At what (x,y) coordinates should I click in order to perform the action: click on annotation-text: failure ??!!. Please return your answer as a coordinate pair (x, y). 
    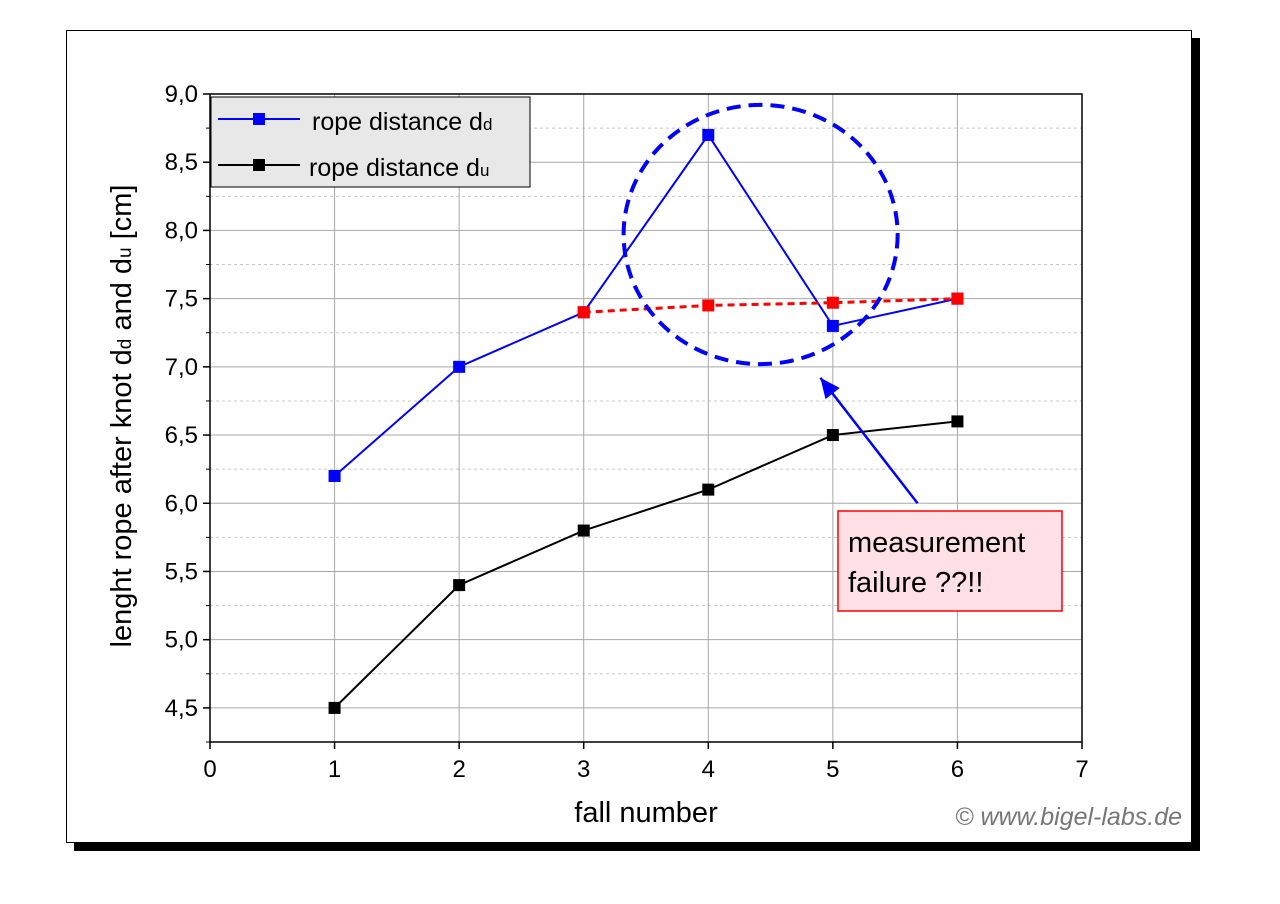
    Looking at the image, I should click on (915, 583).